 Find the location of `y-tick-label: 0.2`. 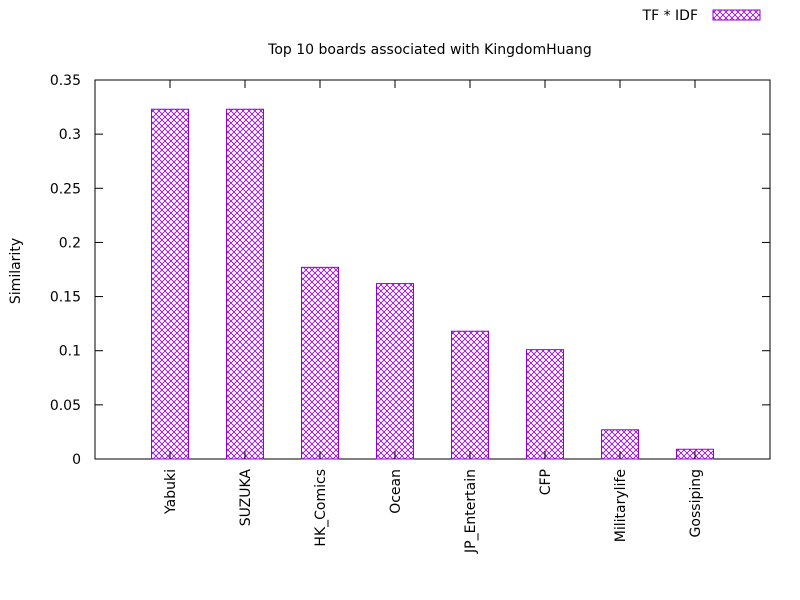

y-tick-label: 0.2 is located at coordinates (70, 243).